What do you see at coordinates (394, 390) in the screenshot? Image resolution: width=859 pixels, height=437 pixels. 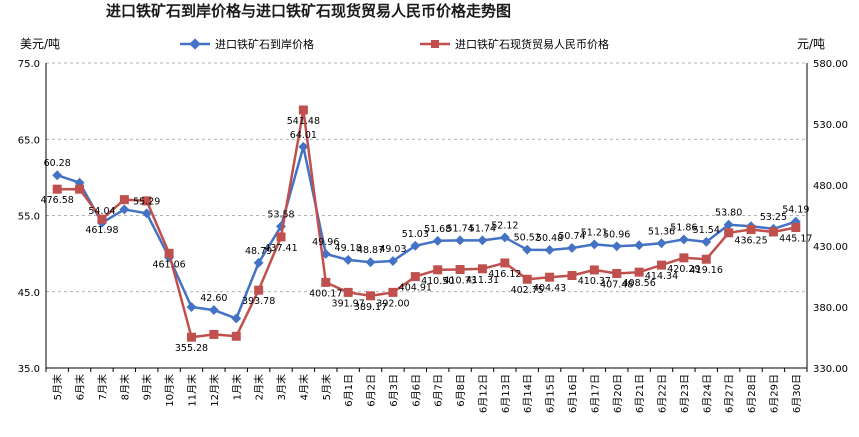 I see `x-tick-label: 6月3日` at bounding box center [394, 390].